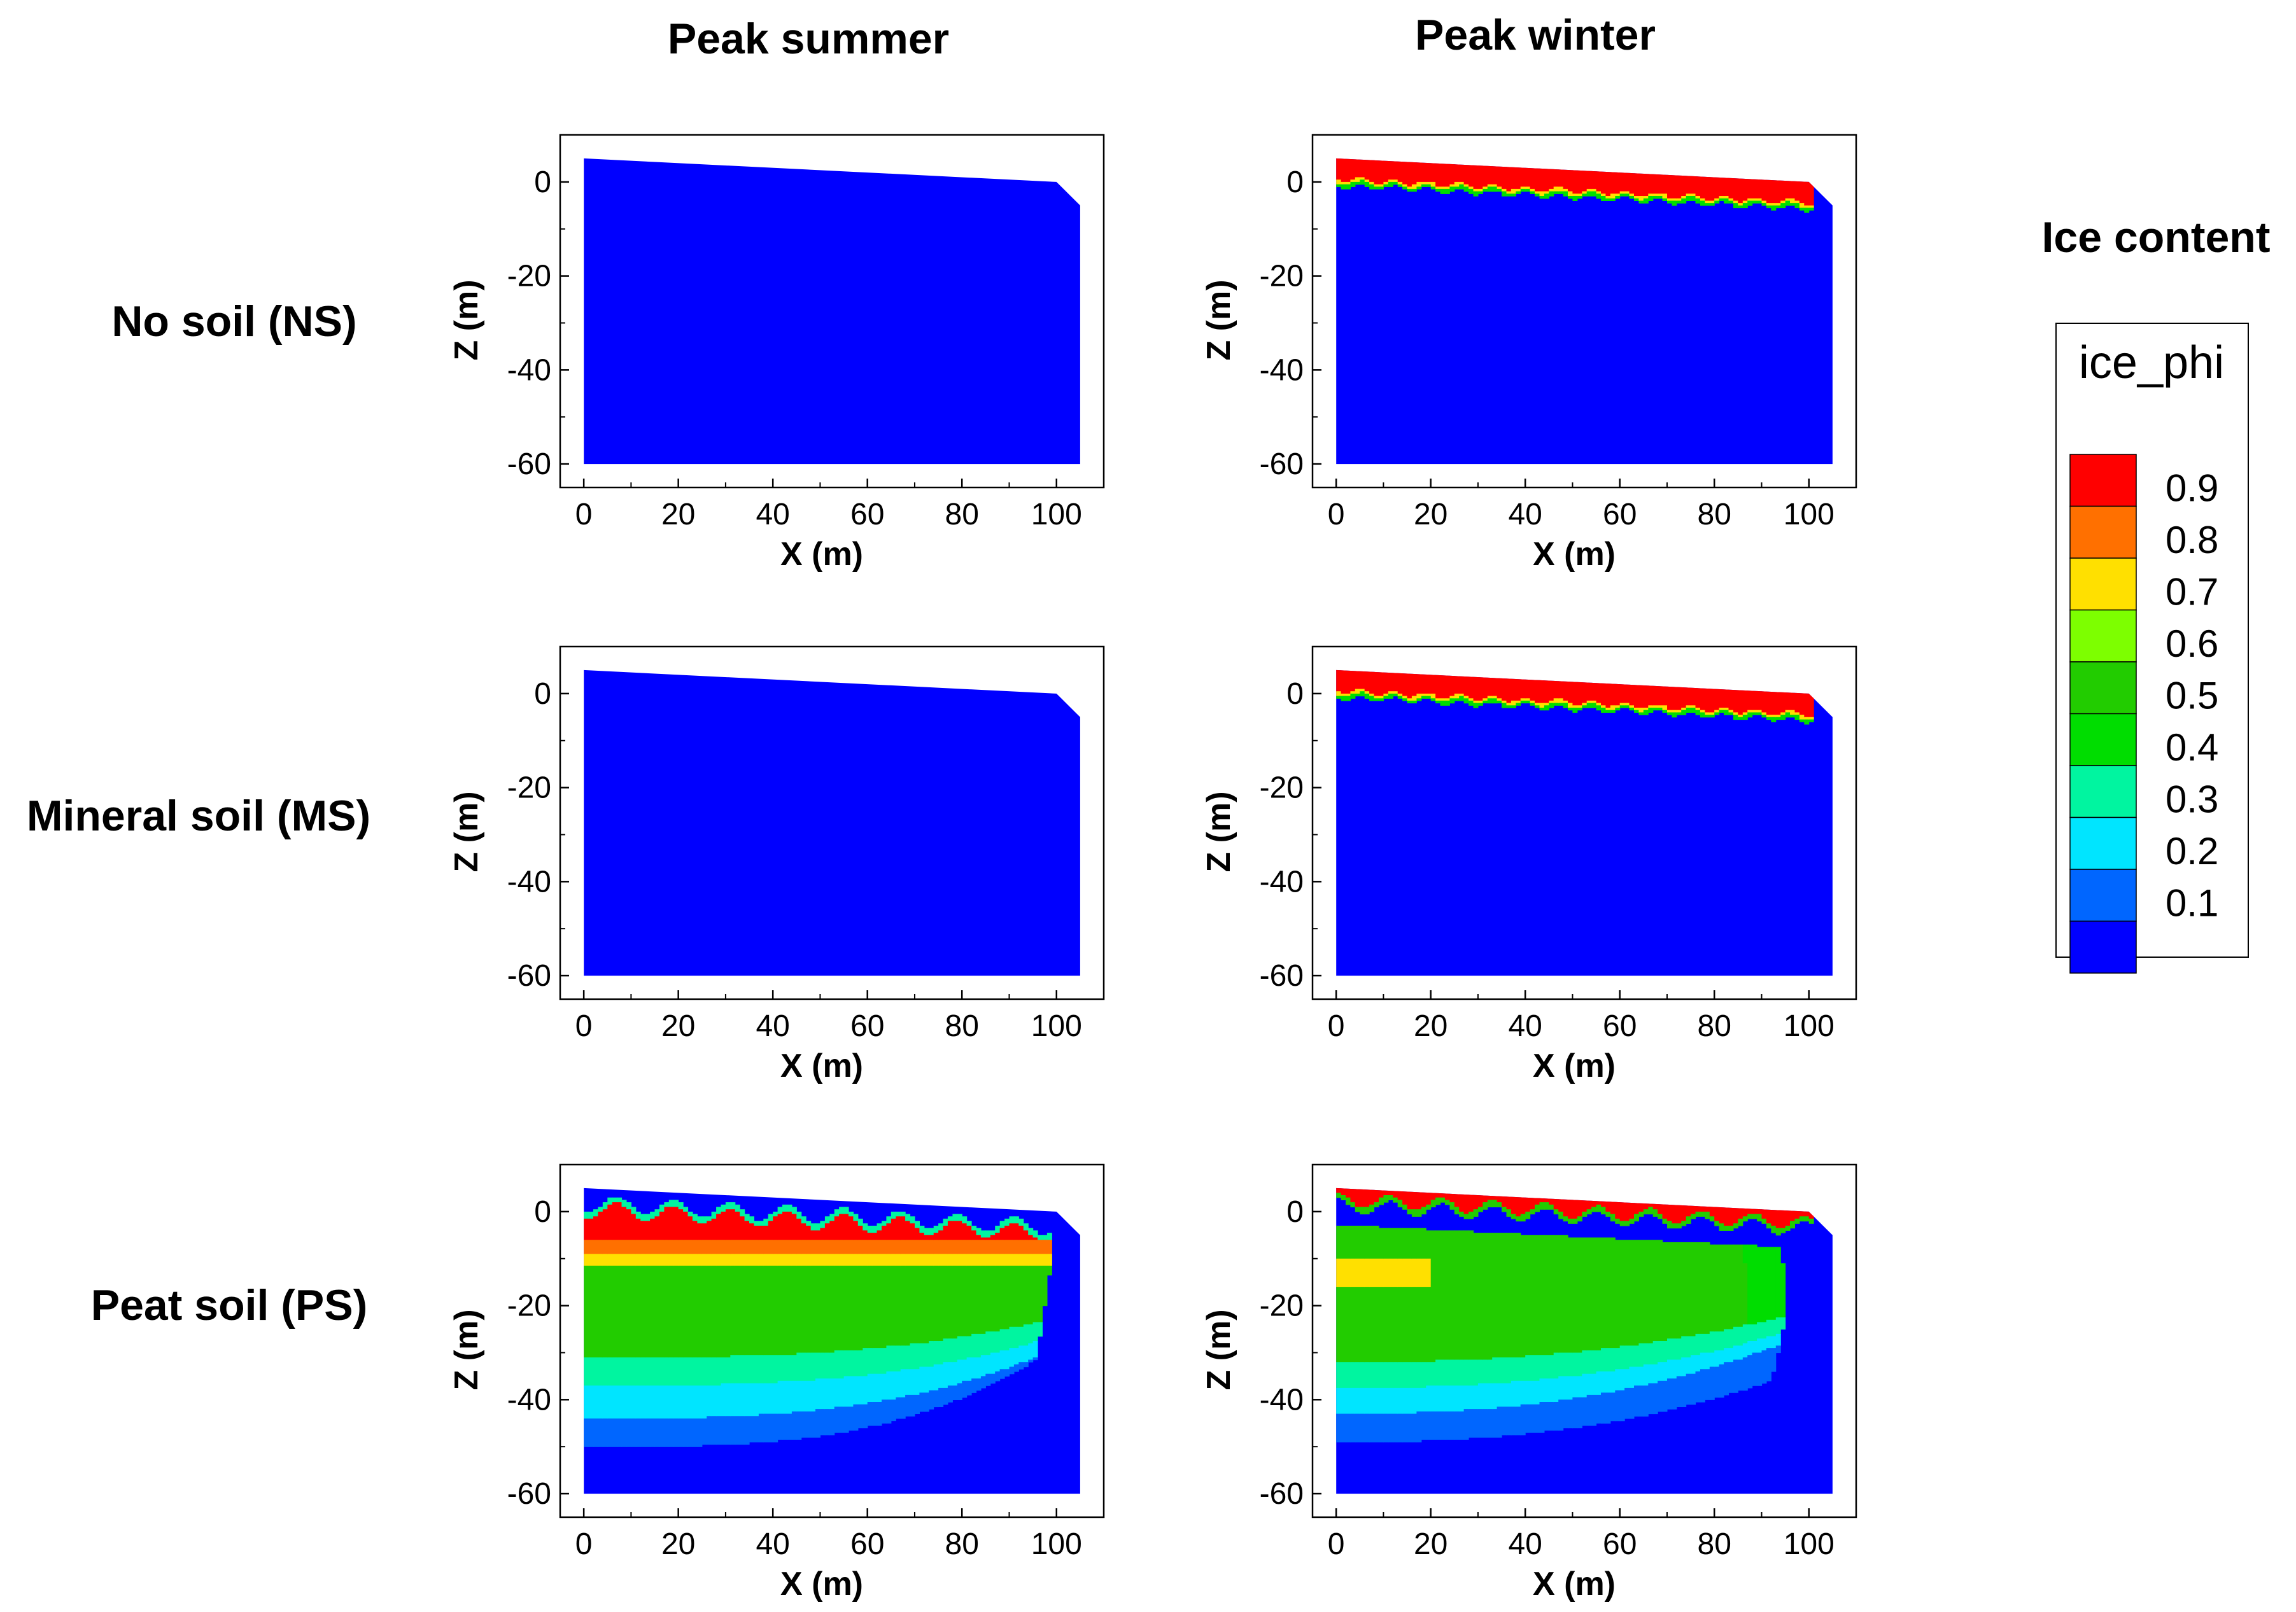 This screenshot has width=2296, height=1612. What do you see at coordinates (230, 1305) in the screenshot?
I see `row-title-peat-soil: Peat soil (PS)` at bounding box center [230, 1305].